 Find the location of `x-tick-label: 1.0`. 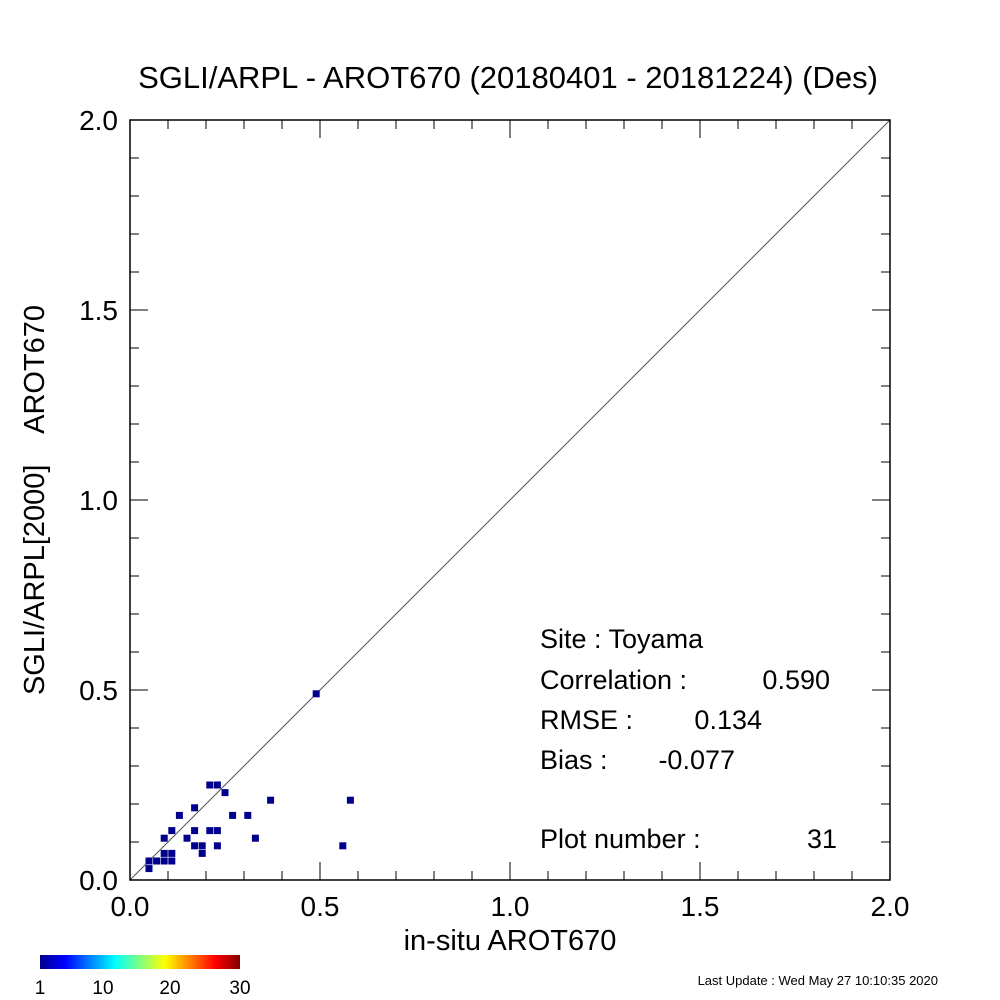

x-tick-label: 1.0 is located at coordinates (510, 906).